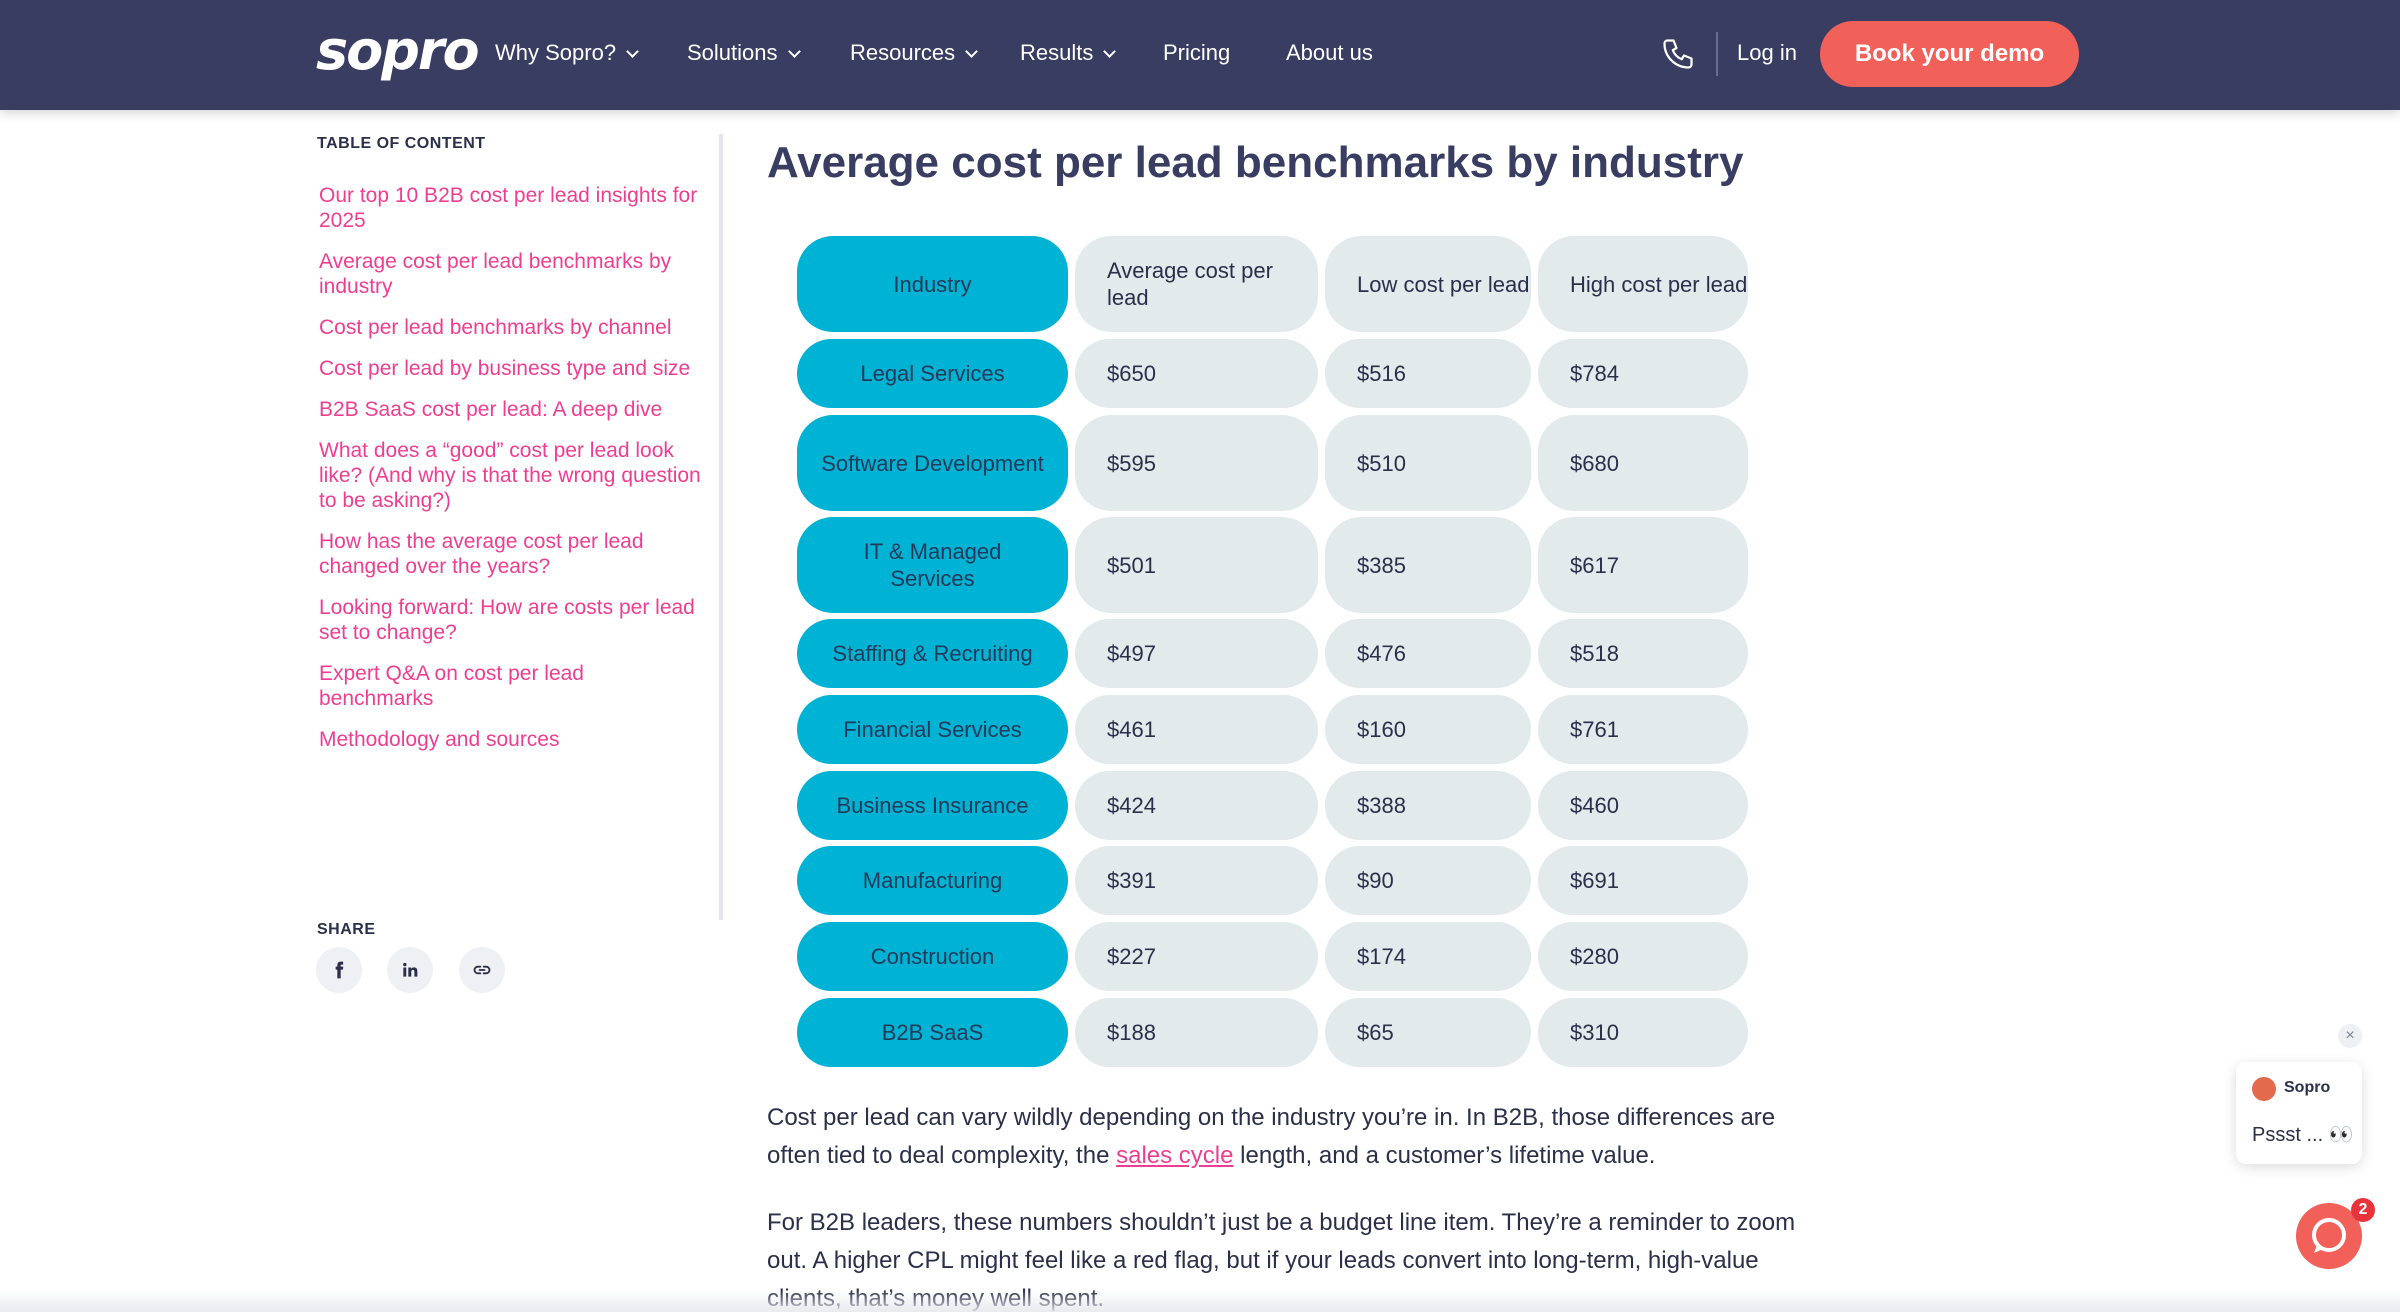 The width and height of the screenshot is (2400, 1312). What do you see at coordinates (1175, 1155) in the screenshot?
I see `sales-cycle-link: sales cycle` at bounding box center [1175, 1155].